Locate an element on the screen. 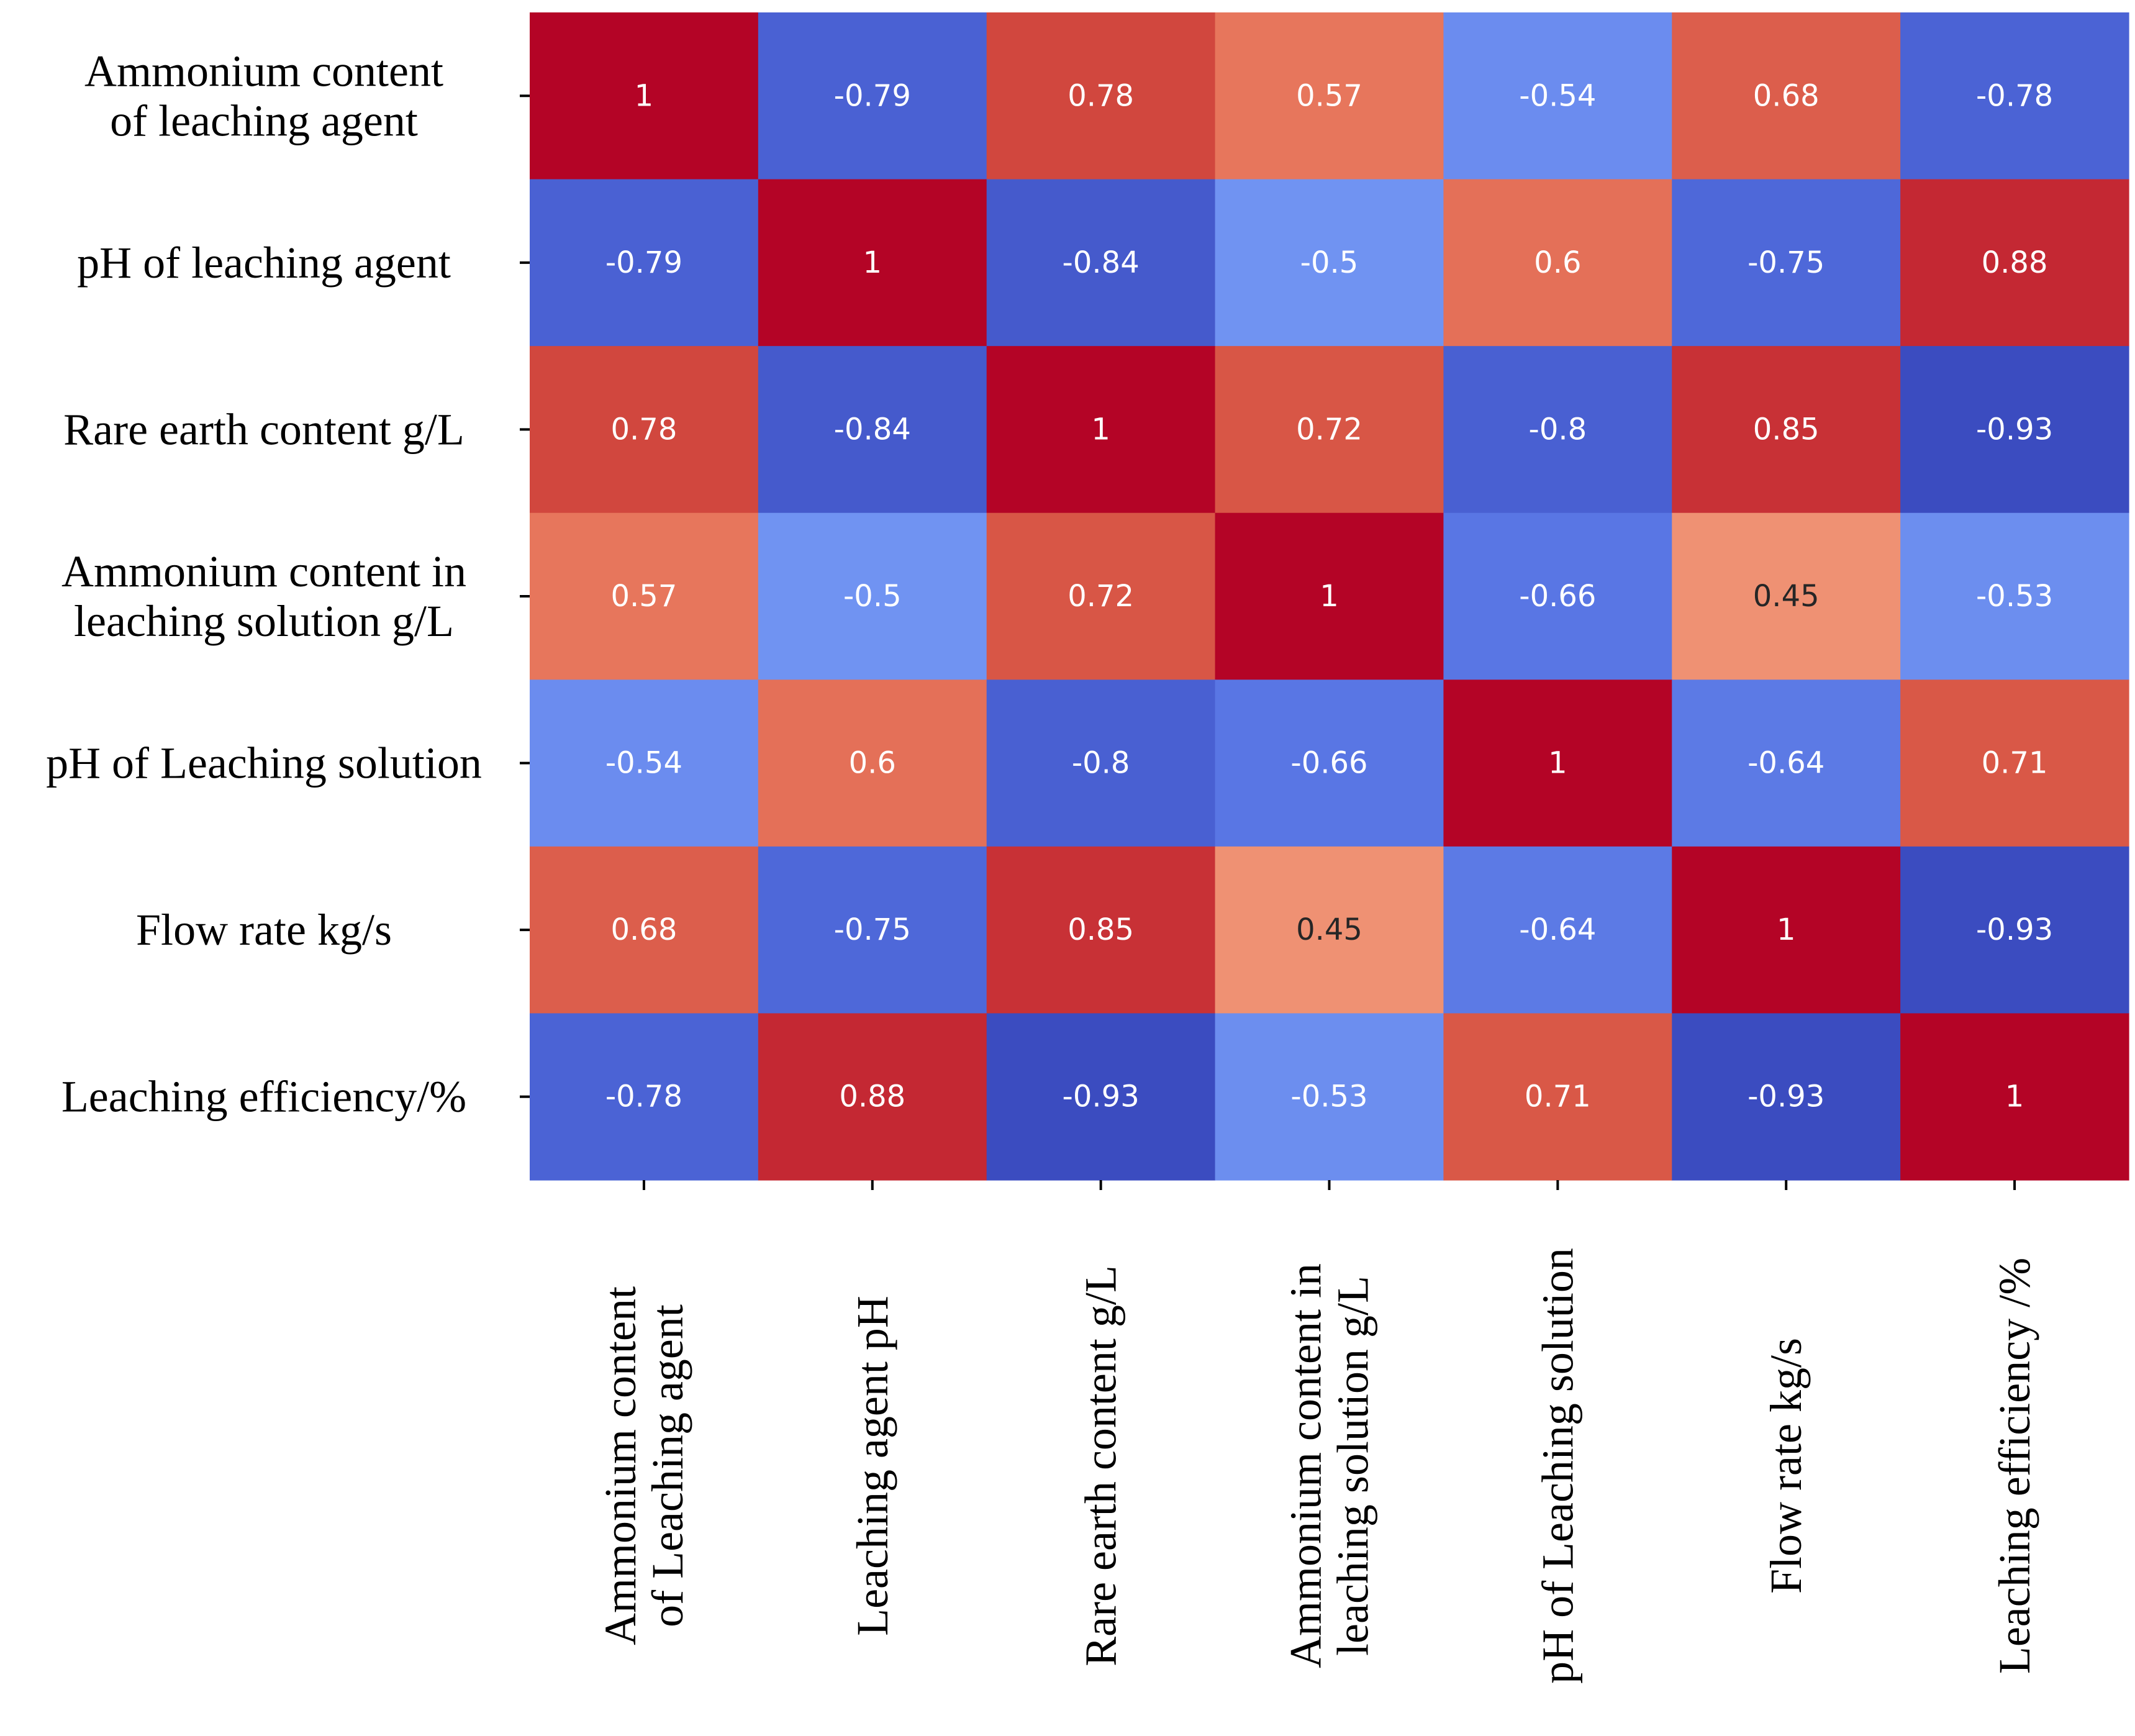  col-label-group-3: Ammonium content inleaching solution g/L is located at coordinates (1329, 1465).